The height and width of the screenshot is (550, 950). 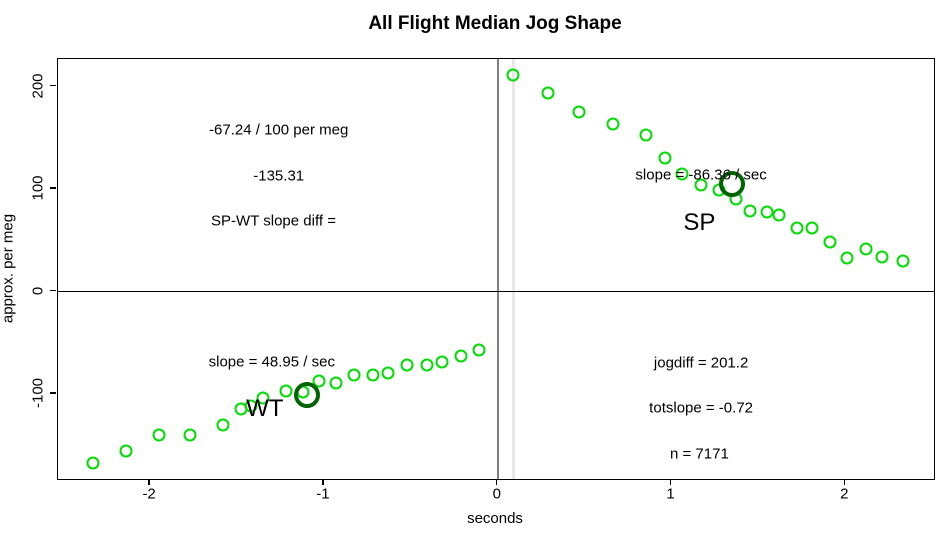 What do you see at coordinates (279, 130) in the screenshot?
I see `annotation--67-24-100-per-meg: -67.24 / 100 per meg` at bounding box center [279, 130].